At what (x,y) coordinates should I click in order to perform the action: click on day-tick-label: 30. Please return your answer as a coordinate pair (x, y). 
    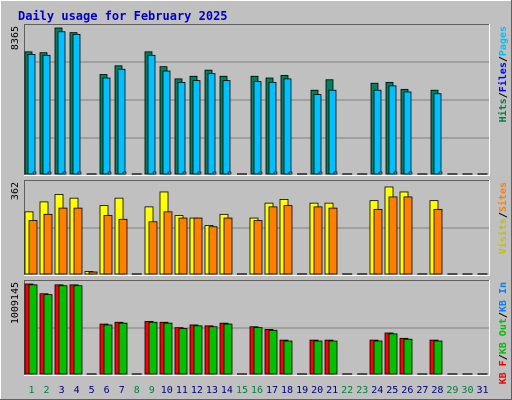
    Looking at the image, I should click on (467, 390).